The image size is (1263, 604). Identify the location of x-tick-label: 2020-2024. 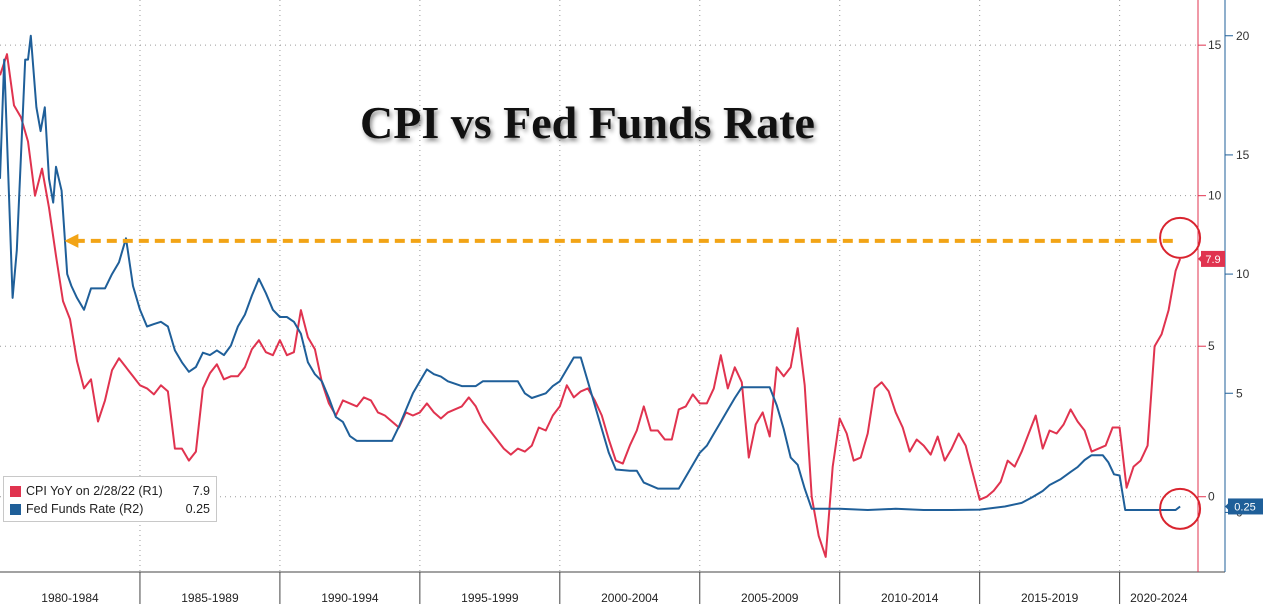
(1159, 597).